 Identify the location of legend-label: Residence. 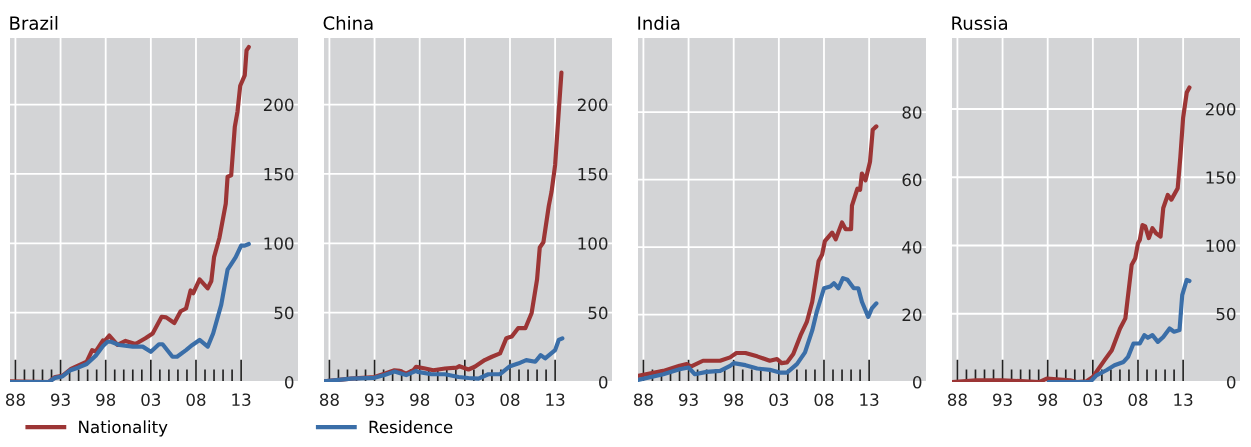
(411, 427).